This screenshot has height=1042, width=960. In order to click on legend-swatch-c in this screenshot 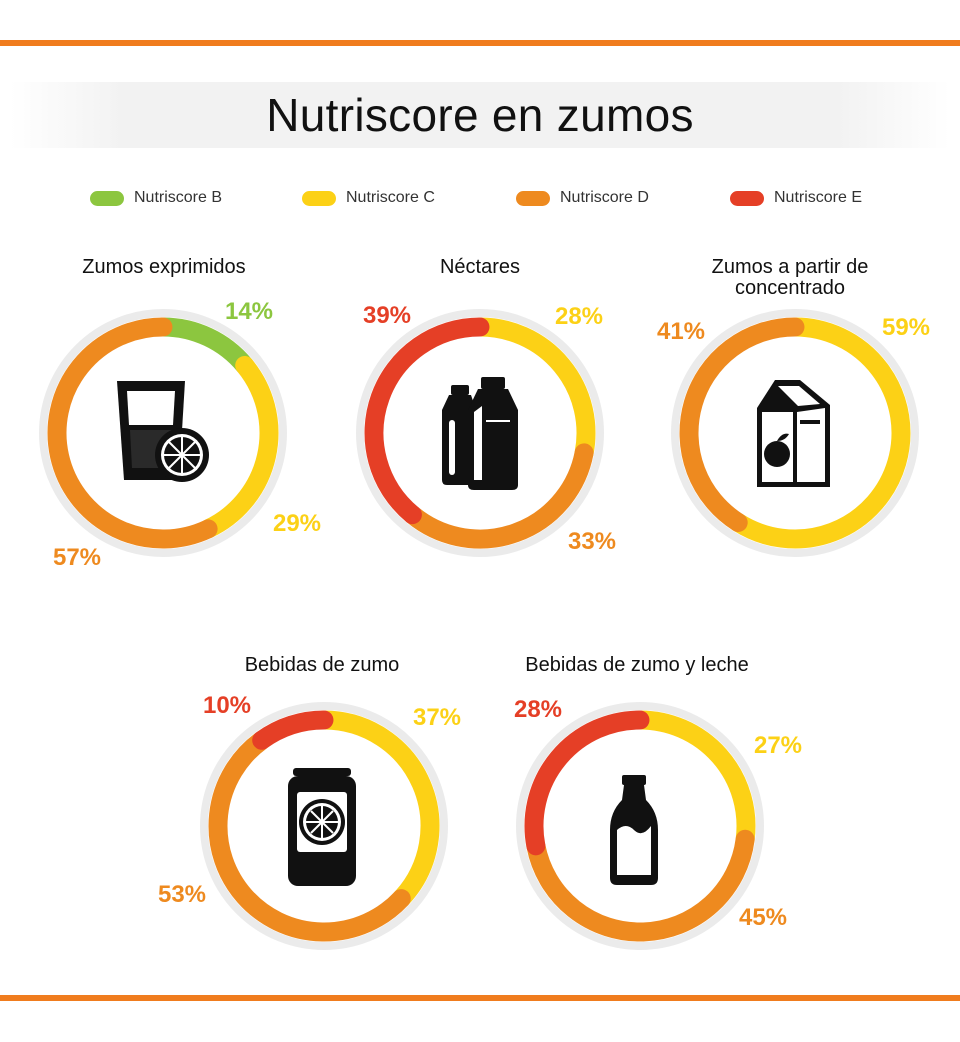, I will do `click(319, 198)`.